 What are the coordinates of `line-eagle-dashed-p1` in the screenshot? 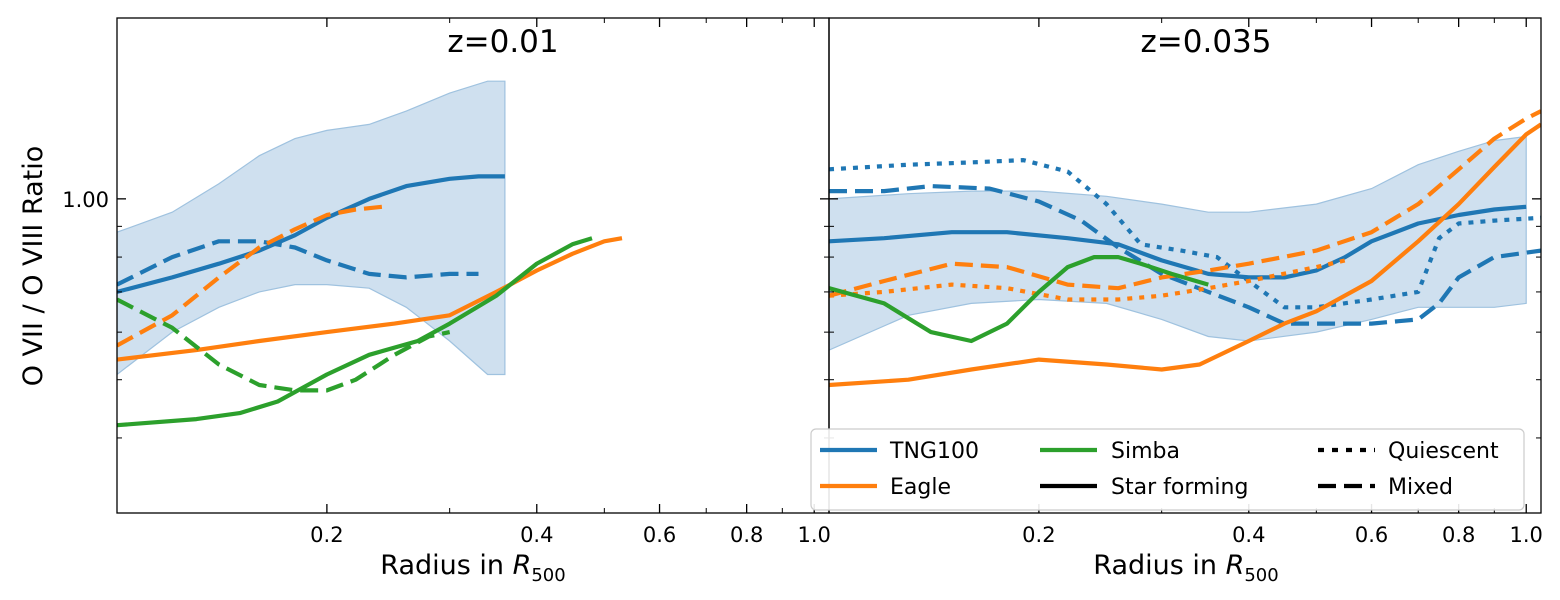 It's located at (1185, 203).